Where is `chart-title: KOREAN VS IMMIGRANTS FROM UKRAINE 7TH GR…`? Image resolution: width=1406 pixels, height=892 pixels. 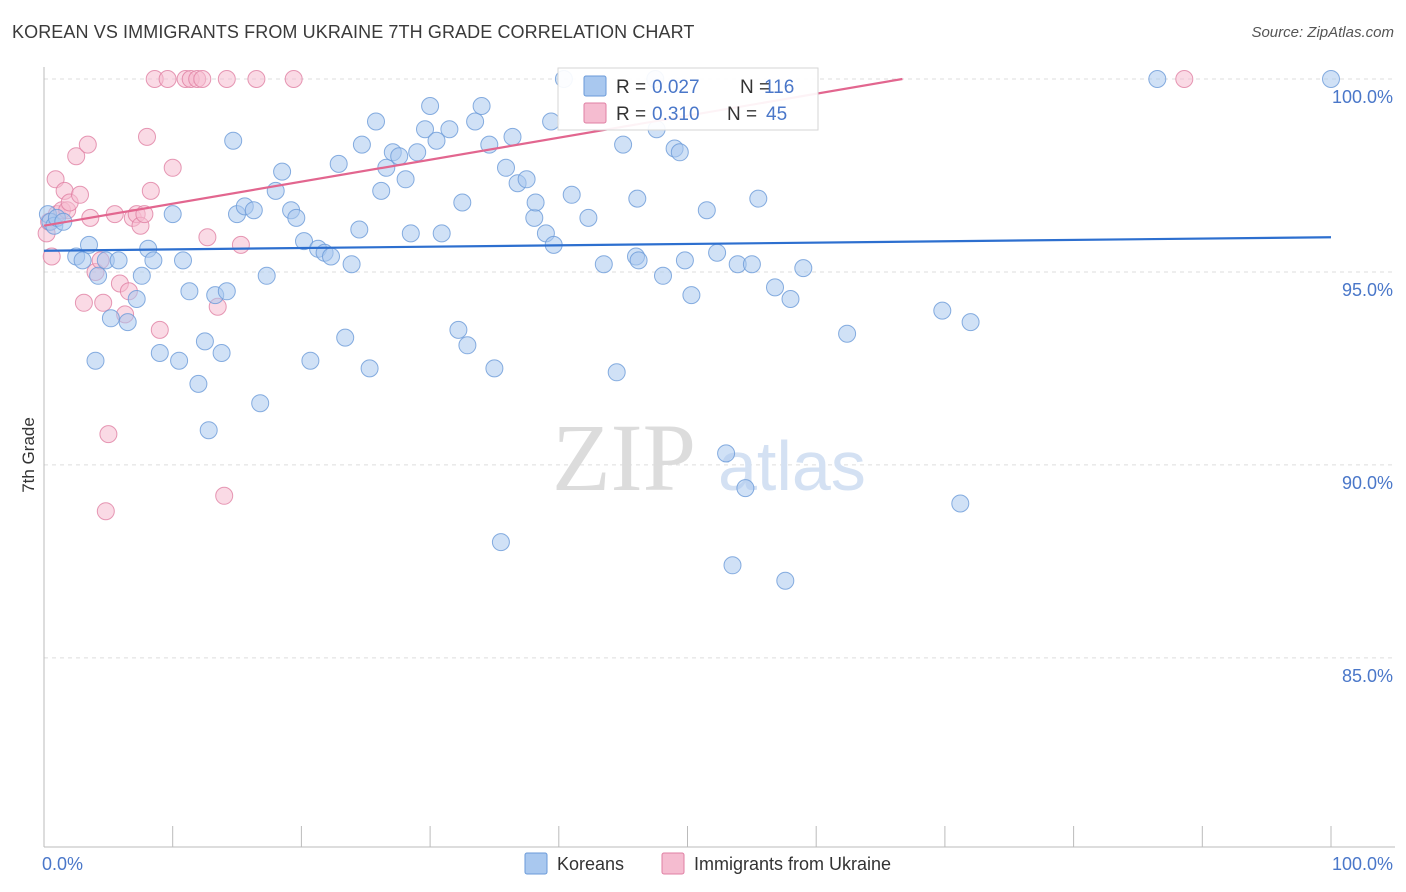 chart-title: KOREAN VS IMMIGRANTS FROM UKRAINE 7TH GR… is located at coordinates (353, 32).